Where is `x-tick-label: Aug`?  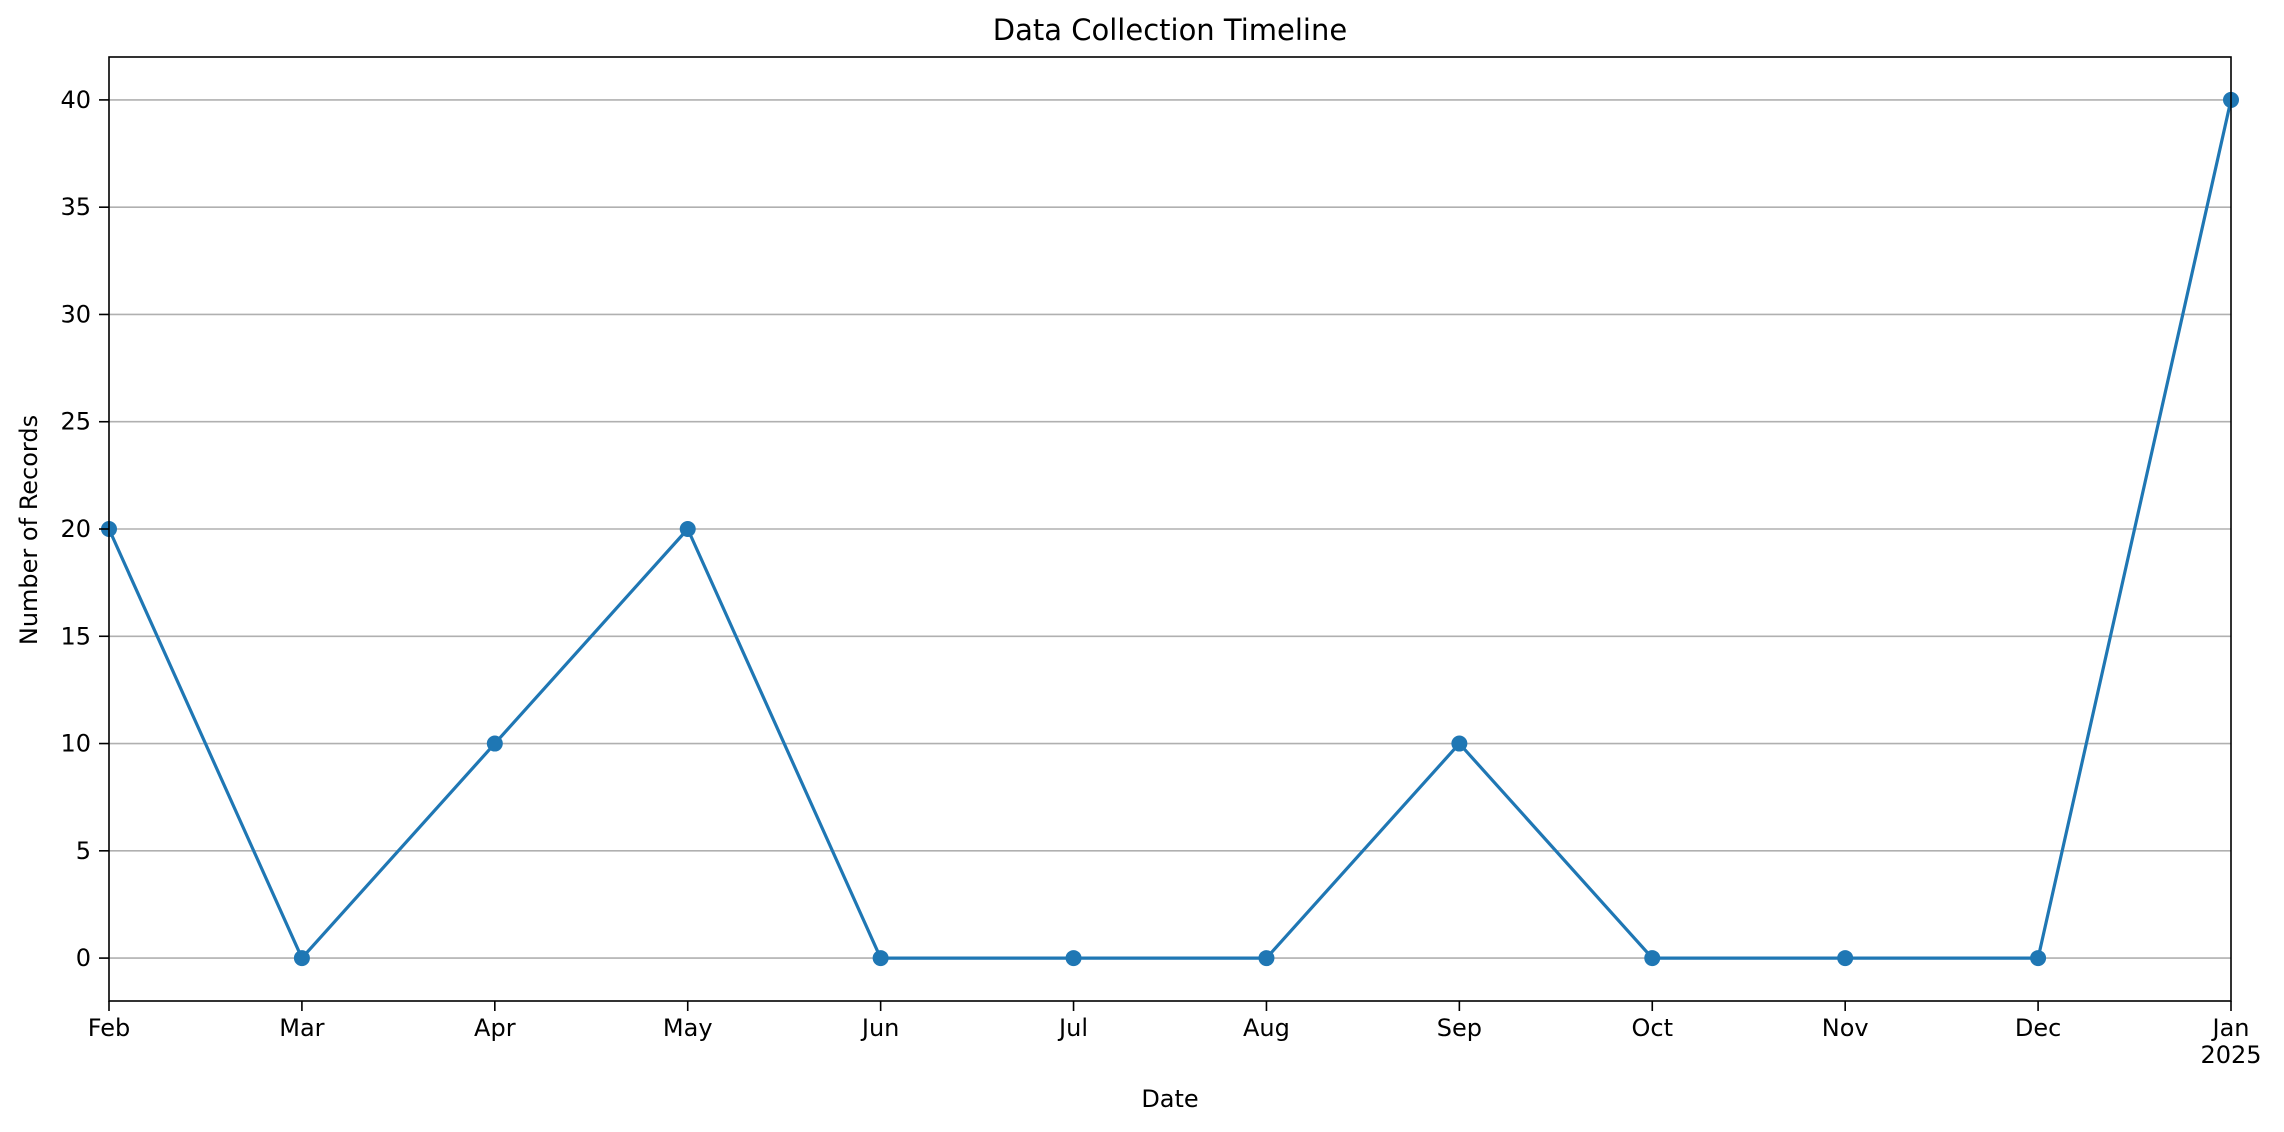
x-tick-label: Aug is located at coordinates (1266, 1028).